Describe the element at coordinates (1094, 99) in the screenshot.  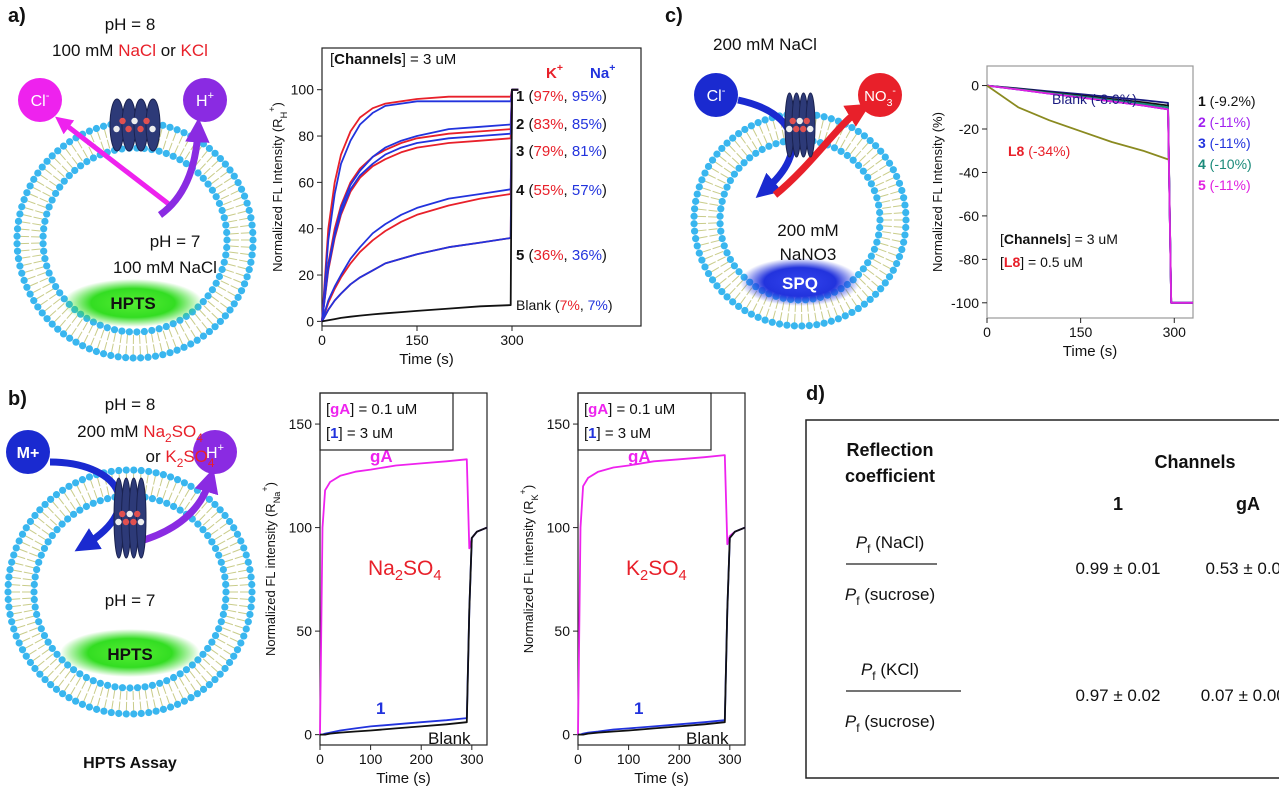
I see `annotation: Blank (-8.0%)` at that location.